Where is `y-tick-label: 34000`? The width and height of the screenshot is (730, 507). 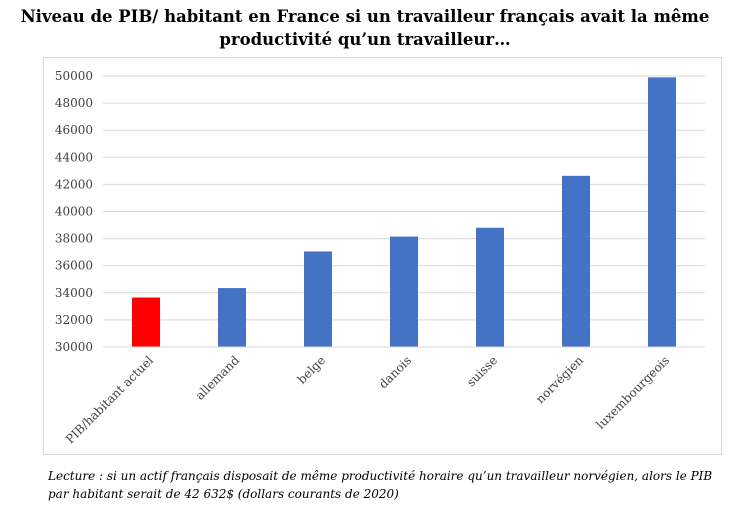
y-tick-label: 34000 is located at coordinates (74, 293).